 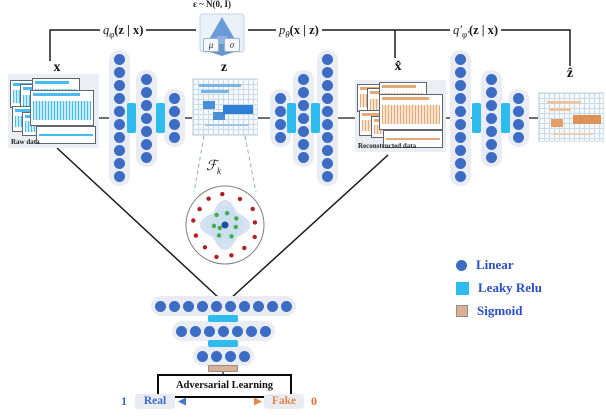 I want to click on real-label: Real, so click(x=155, y=401).